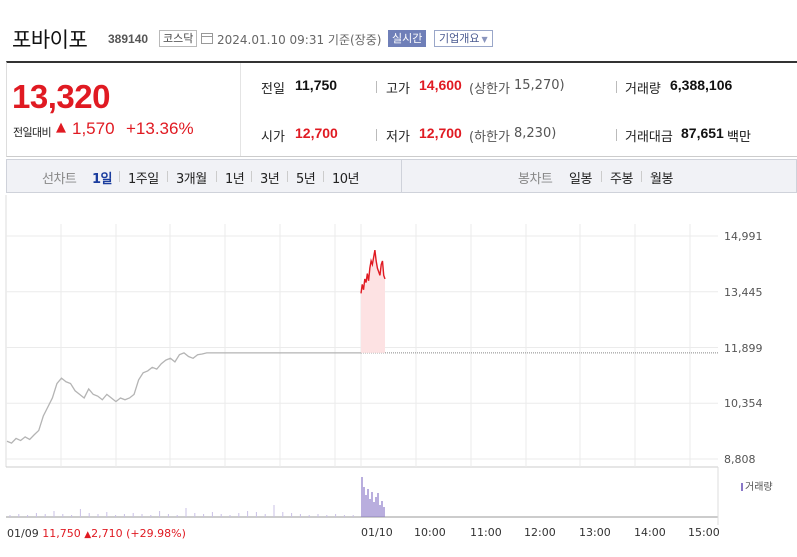 The width and height of the screenshot is (797, 557). What do you see at coordinates (59, 179) in the screenshot?
I see `line-chart-heading: 선차트` at bounding box center [59, 179].